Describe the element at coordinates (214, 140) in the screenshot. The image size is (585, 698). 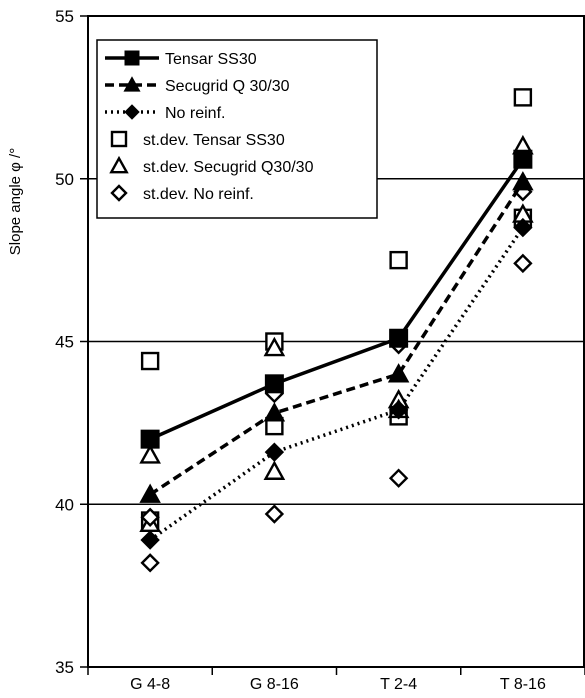
I see `legend-label: st.dev. Tensar SS30` at that location.